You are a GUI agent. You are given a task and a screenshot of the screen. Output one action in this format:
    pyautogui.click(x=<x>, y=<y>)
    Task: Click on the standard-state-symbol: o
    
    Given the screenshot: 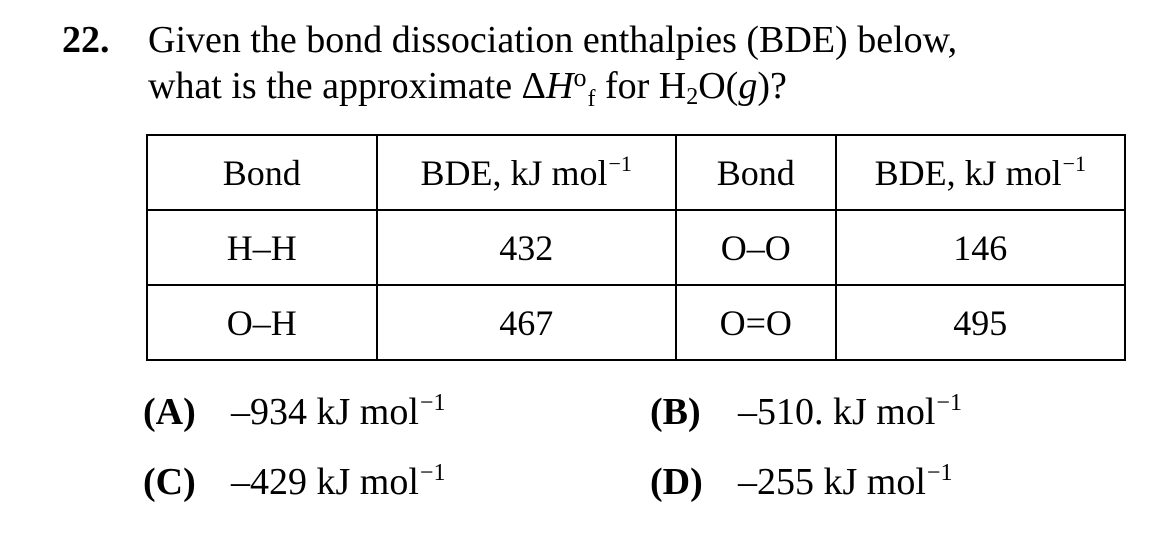 What is the action you would take?
    pyautogui.click(x=580, y=77)
    